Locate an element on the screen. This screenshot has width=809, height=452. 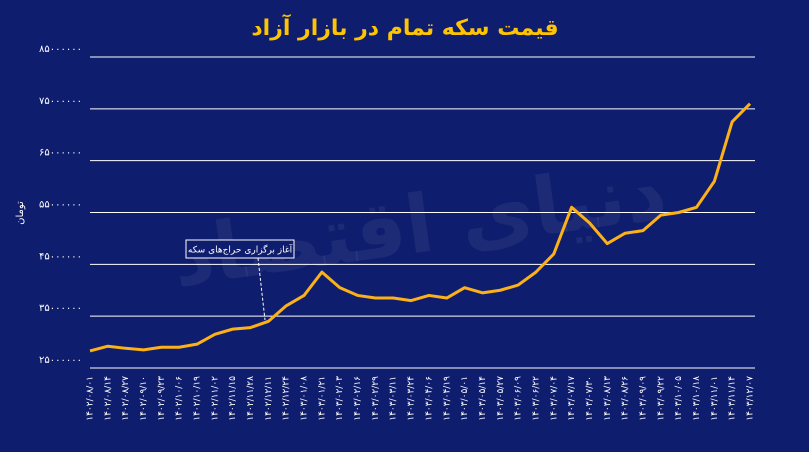
y-tick-label: ۶۵۰۰۰۰۰۰ is located at coordinates (60, 153).